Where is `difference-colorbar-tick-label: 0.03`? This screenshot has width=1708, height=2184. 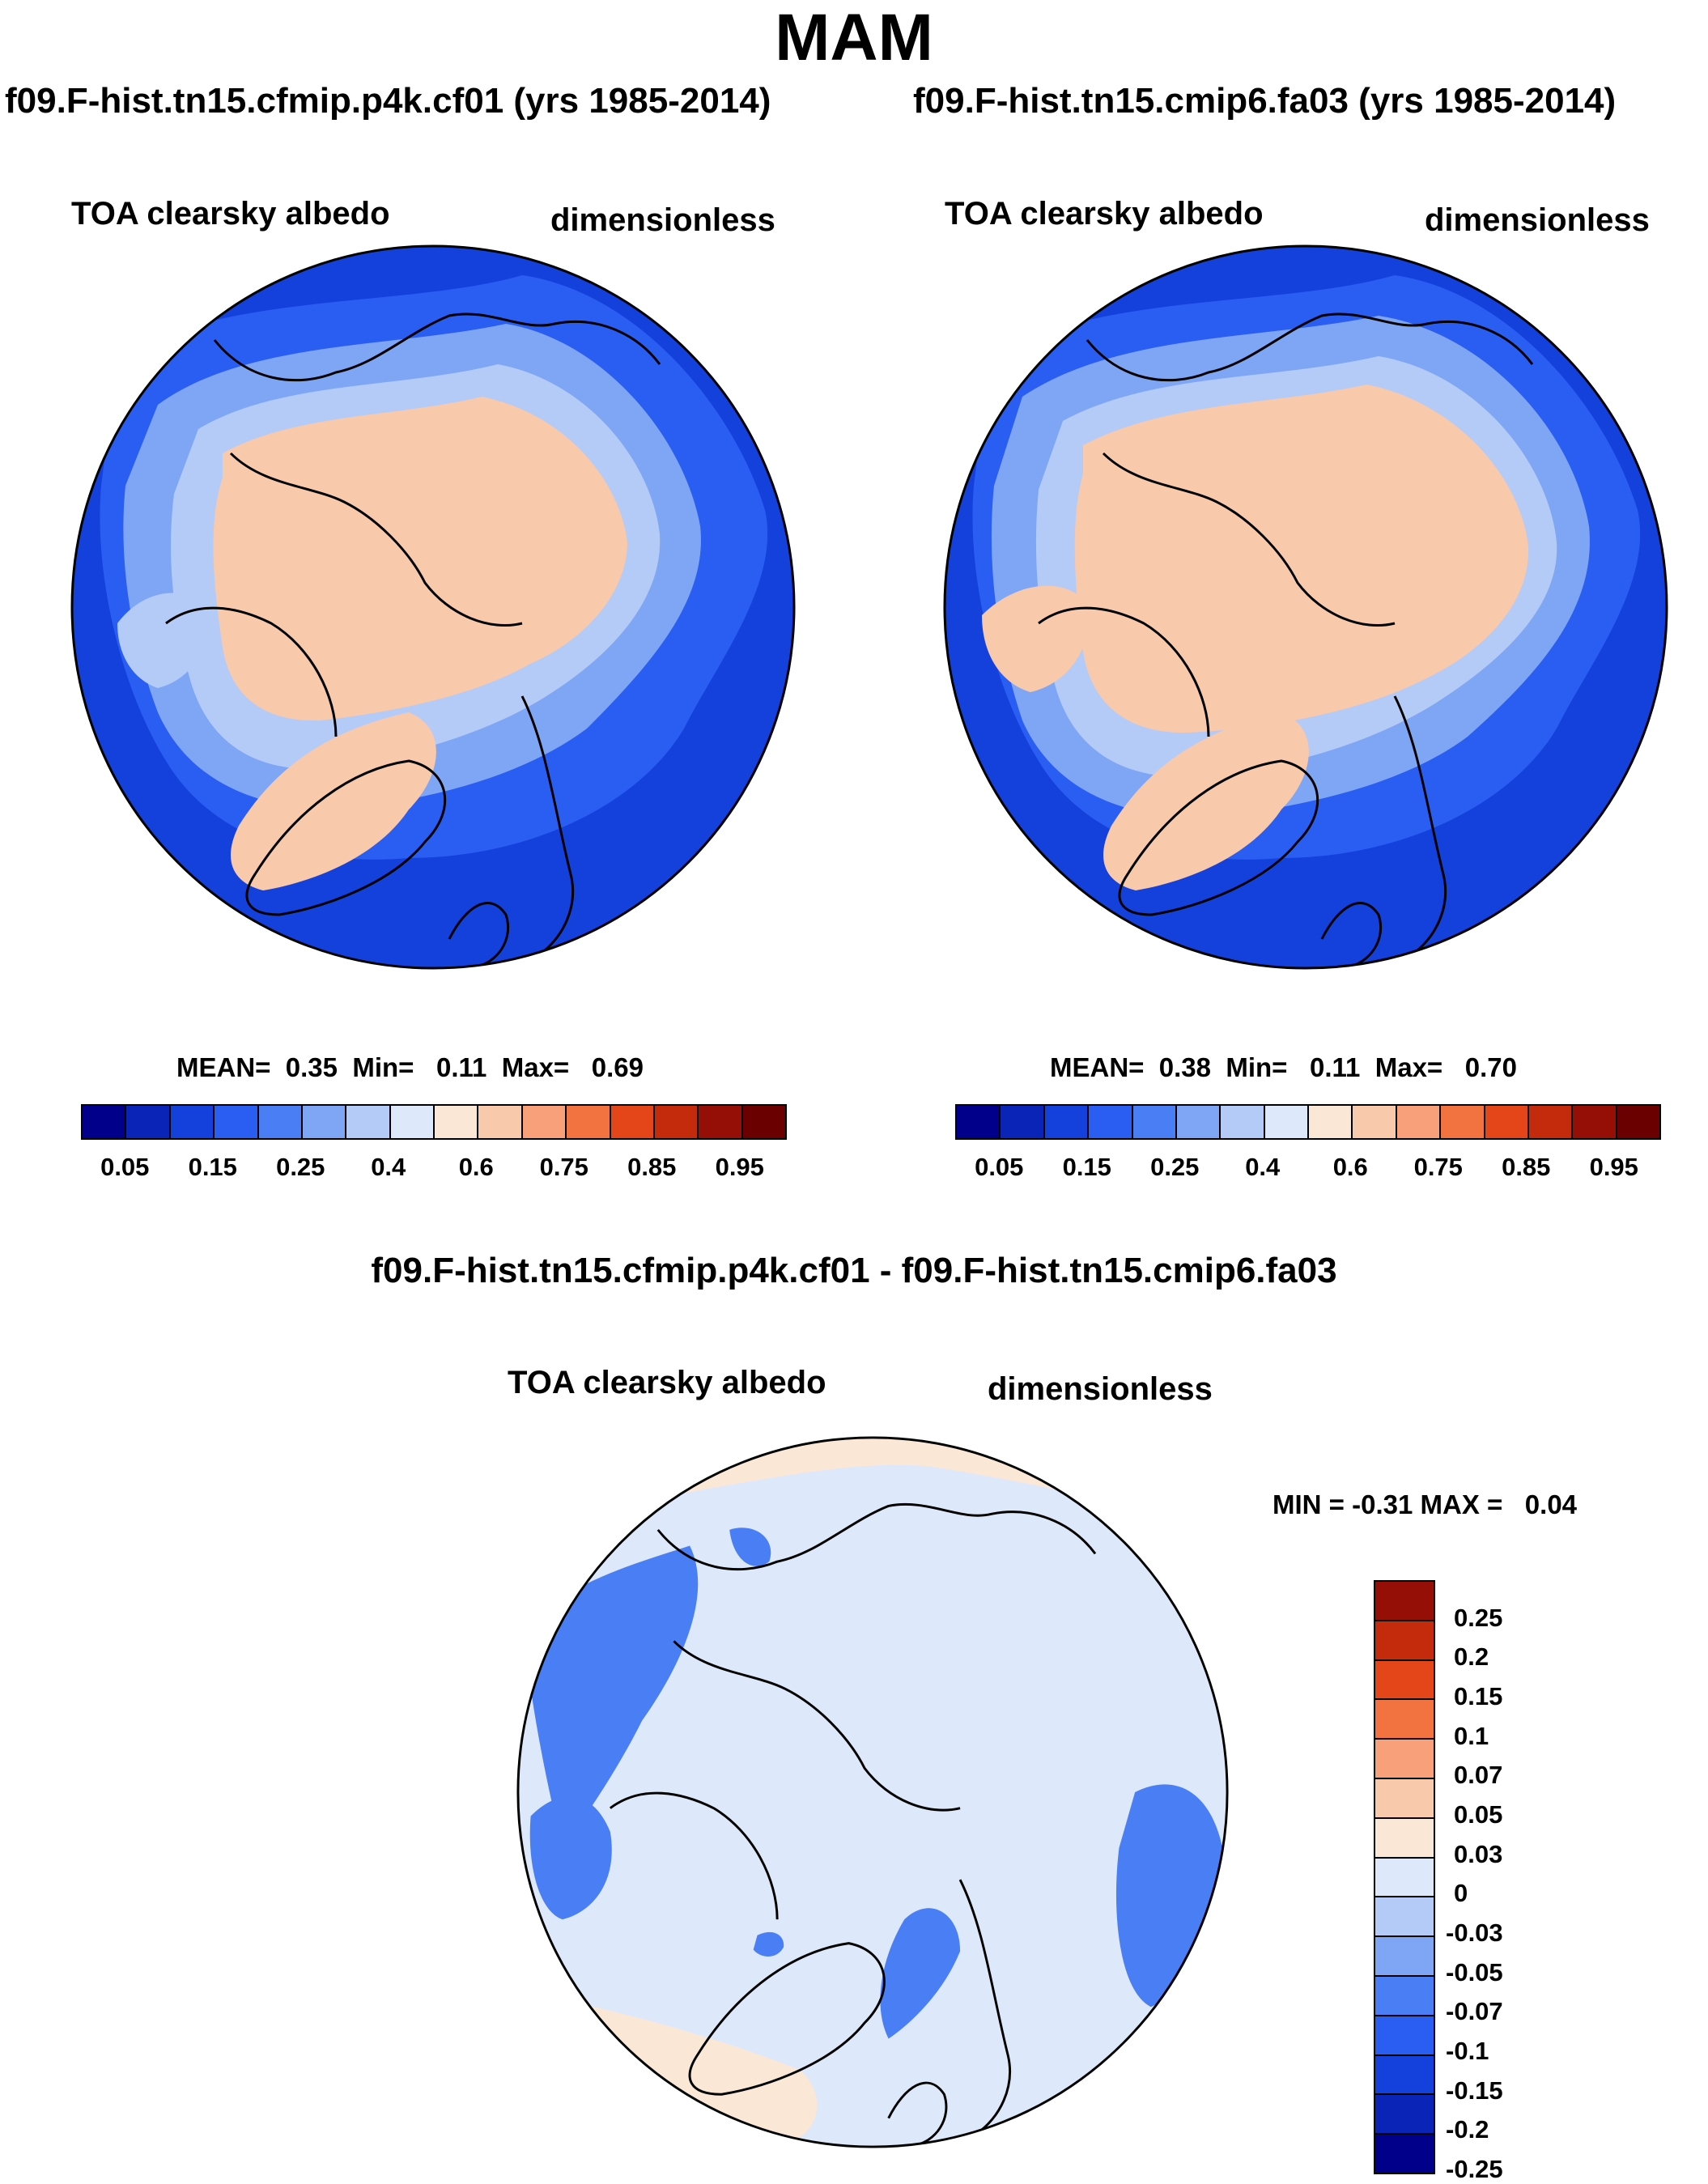
difference-colorbar-tick-label: 0.03 is located at coordinates (1478, 1854).